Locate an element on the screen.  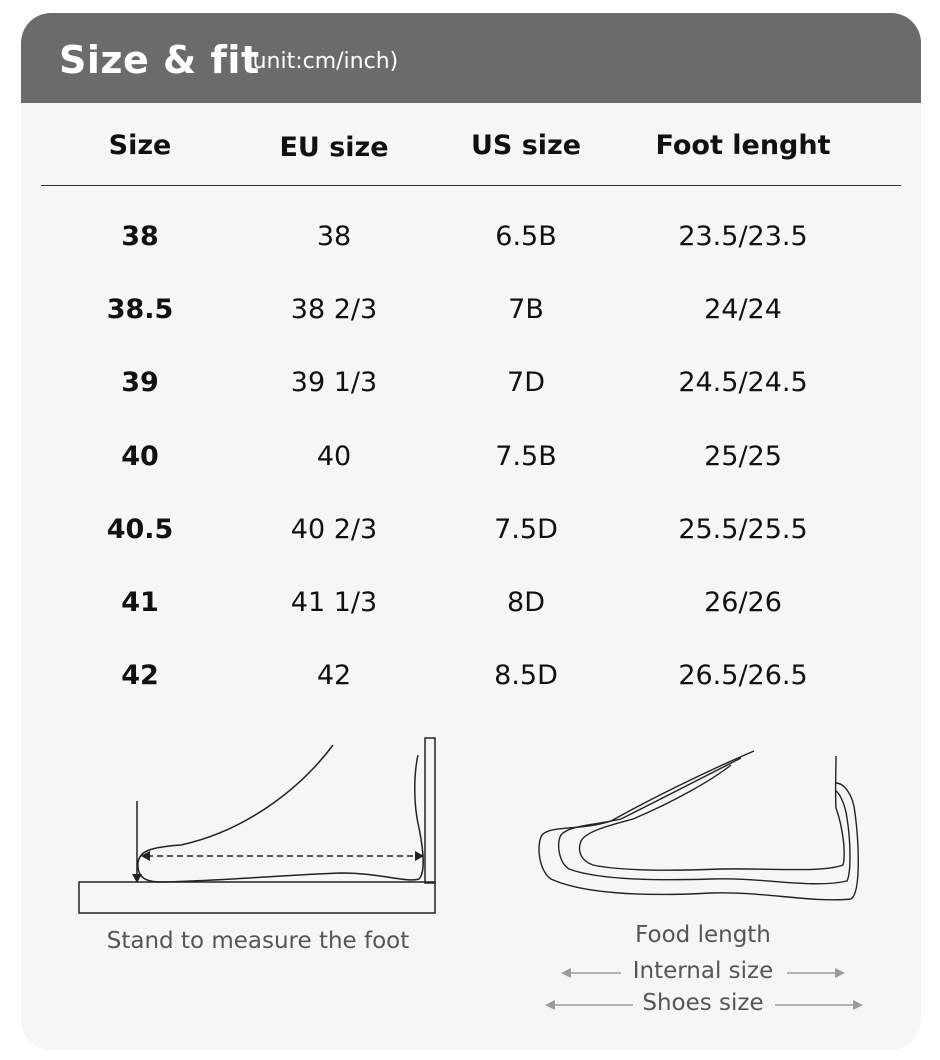
cell-foot-length: 26.5/26.5 is located at coordinates (743, 675).